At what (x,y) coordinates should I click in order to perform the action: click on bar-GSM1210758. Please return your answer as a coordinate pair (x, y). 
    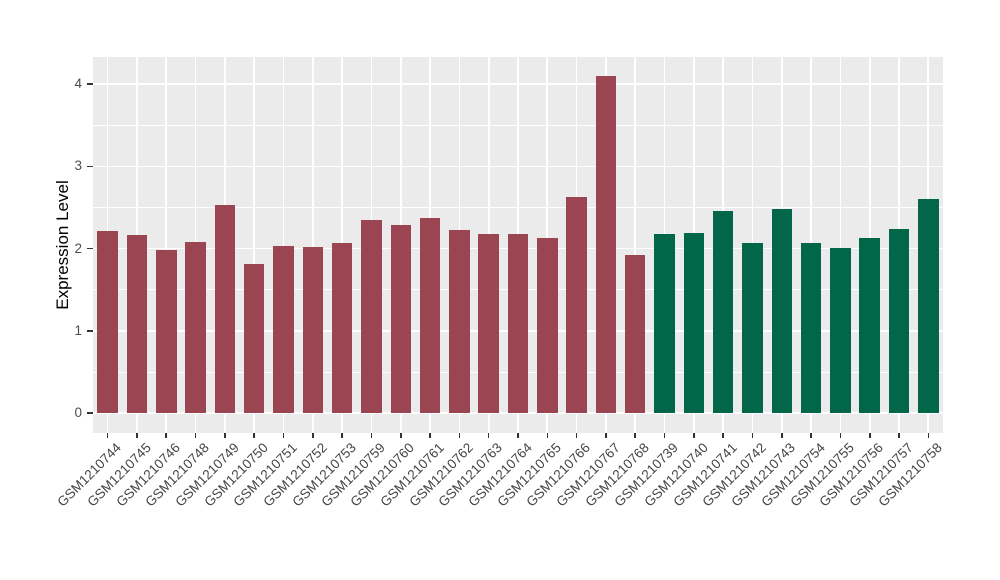
    Looking at the image, I should click on (928, 306).